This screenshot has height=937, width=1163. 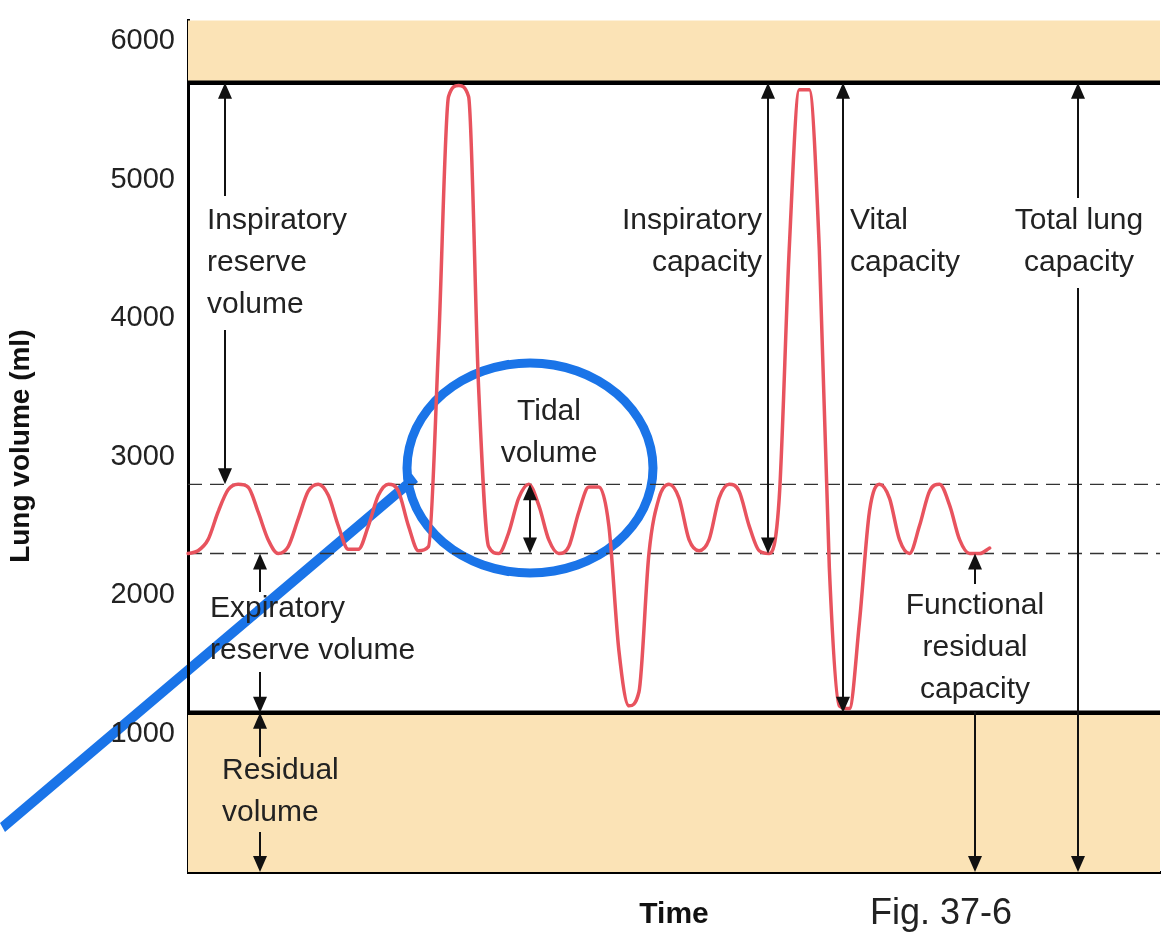 I want to click on annotation: Functional residual capacity, so click(x=975, y=646).